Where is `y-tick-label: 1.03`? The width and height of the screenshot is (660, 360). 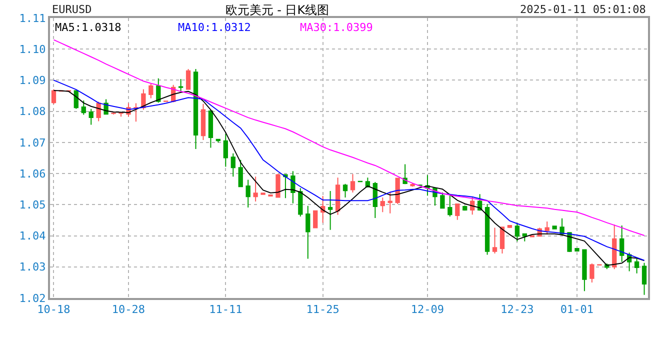
y-tick-label: 1.03 is located at coordinates (32, 267).